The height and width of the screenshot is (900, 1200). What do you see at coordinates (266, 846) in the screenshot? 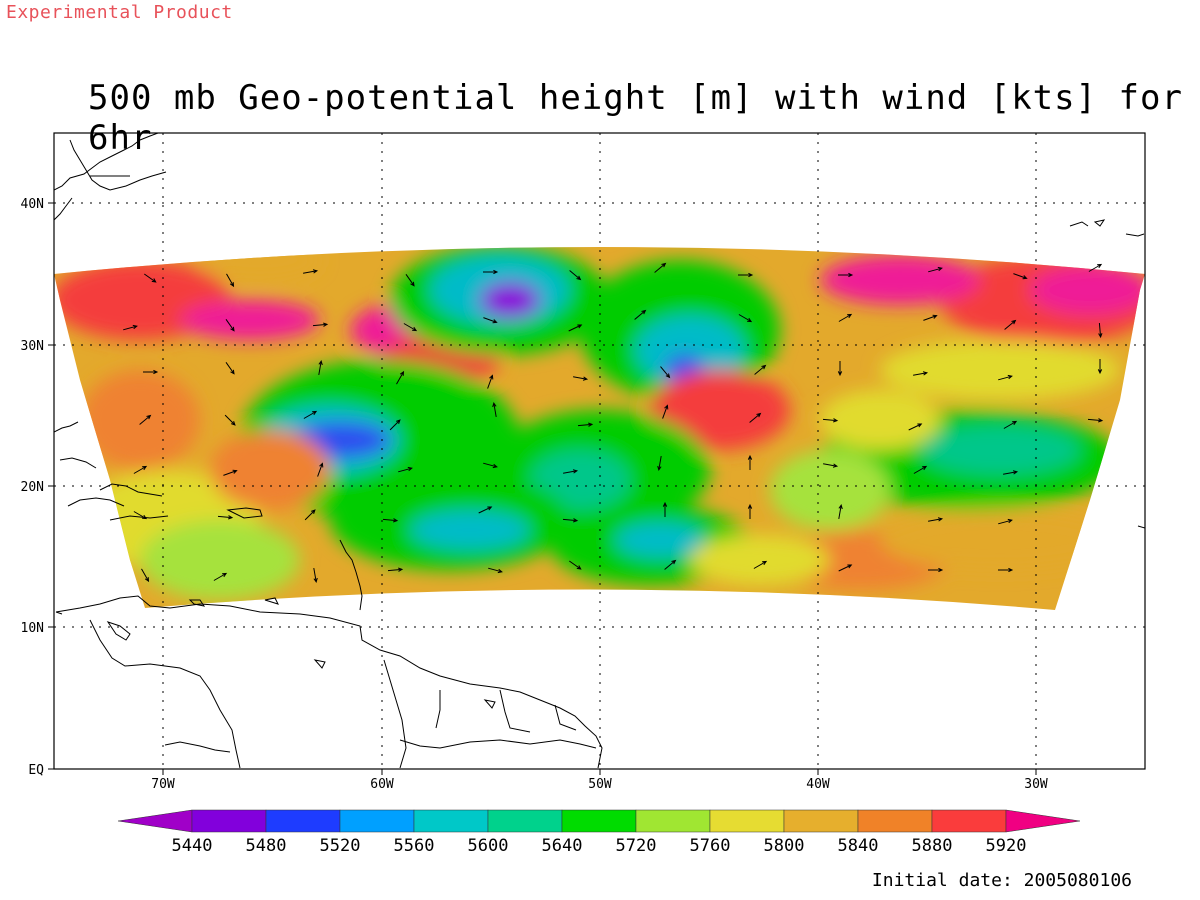
I see `legend-tick-label: 5480` at bounding box center [266, 846].